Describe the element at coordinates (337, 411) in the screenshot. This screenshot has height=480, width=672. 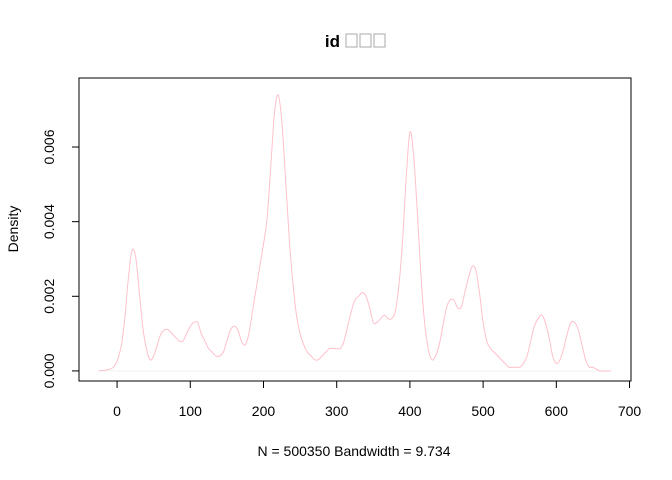
I see `x-tick-label: 300` at that location.